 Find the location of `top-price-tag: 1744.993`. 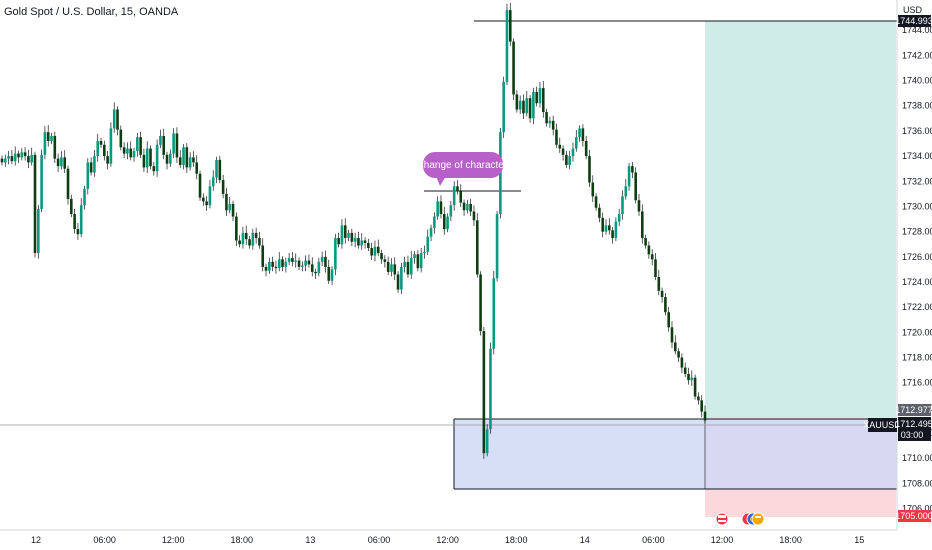

top-price-tag: 1744.993 is located at coordinates (913, 21).